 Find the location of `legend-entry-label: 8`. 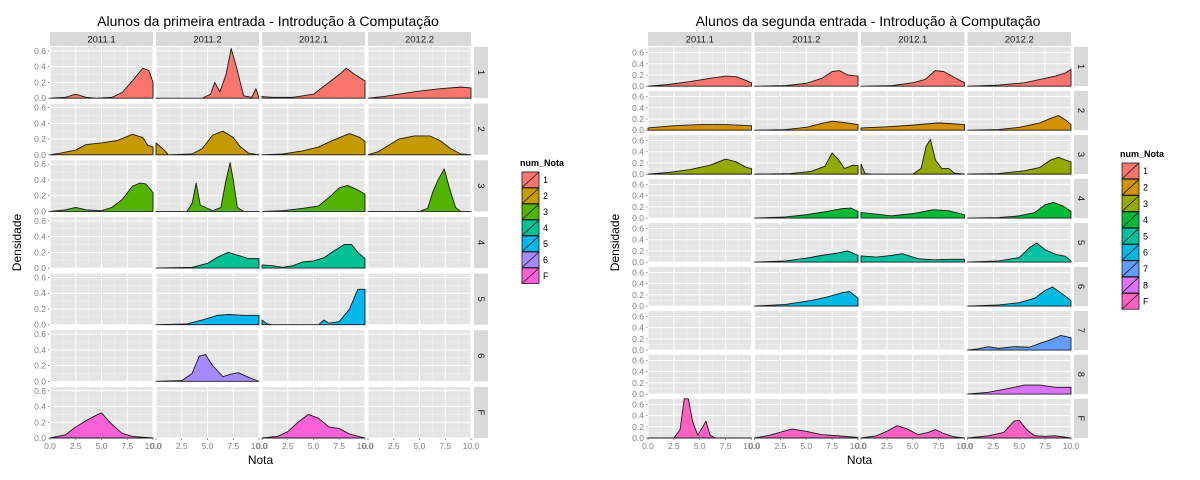

legend-entry-label: 8 is located at coordinates (1145, 285).